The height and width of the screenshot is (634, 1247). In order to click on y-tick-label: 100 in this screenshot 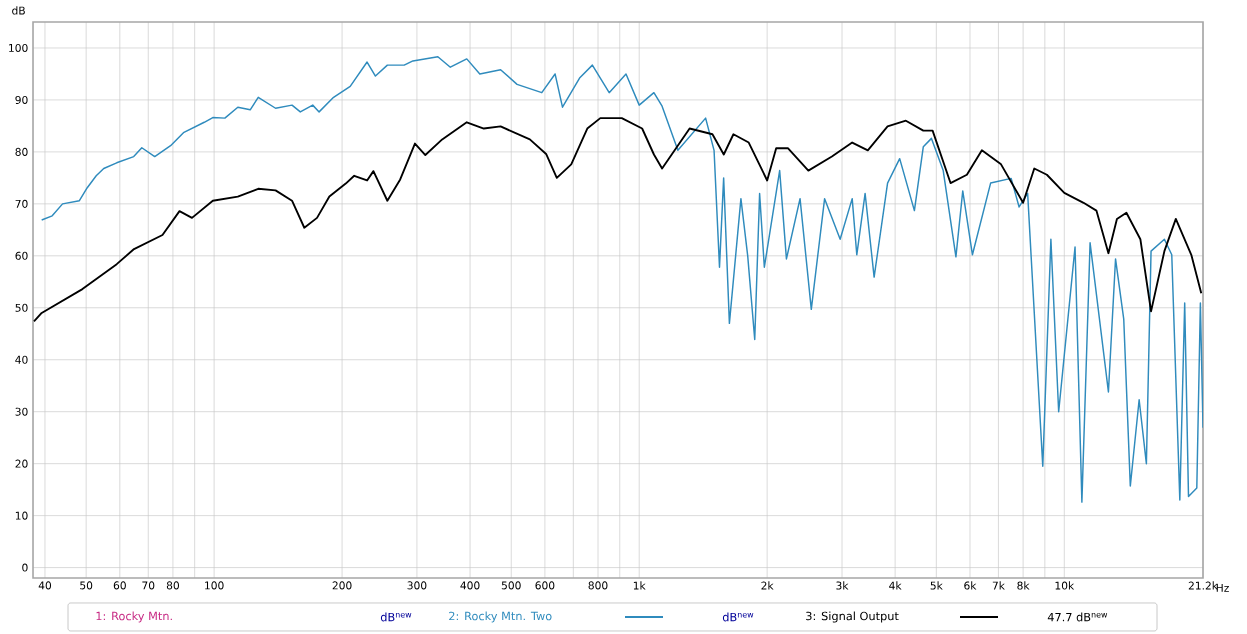, I will do `click(18, 47)`.